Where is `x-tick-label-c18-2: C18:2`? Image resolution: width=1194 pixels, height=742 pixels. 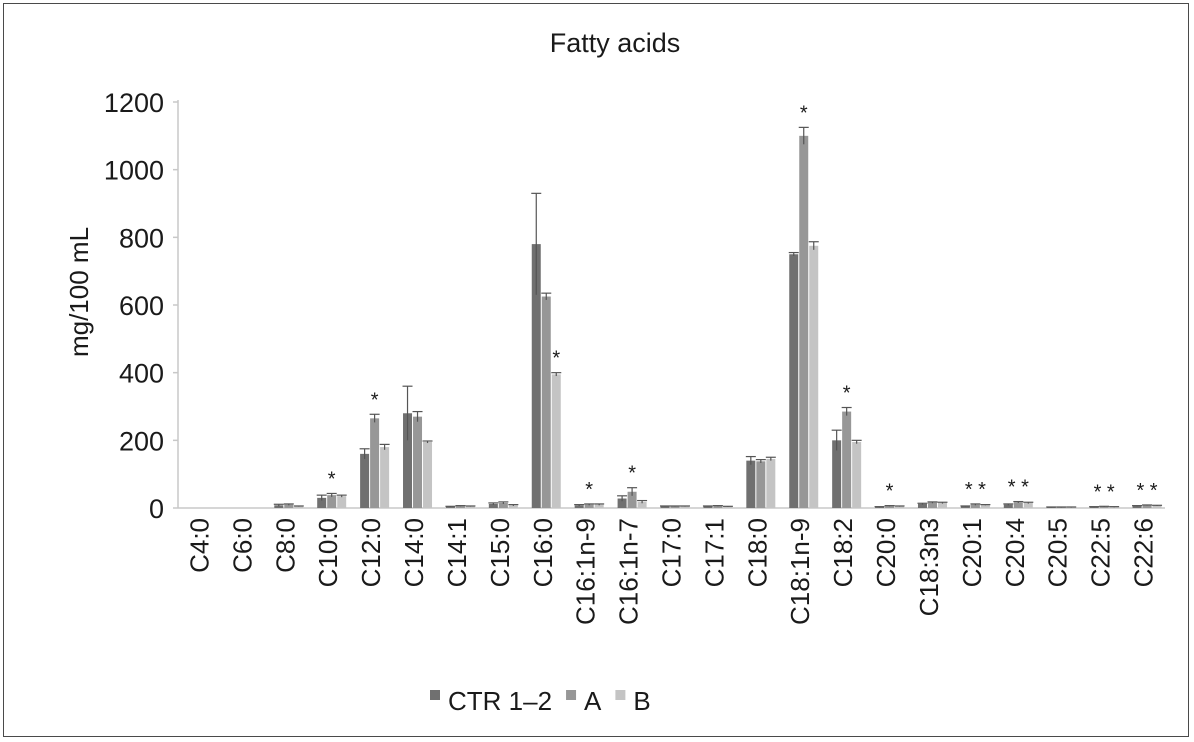 x-tick-label-c18-2: C18:2 is located at coordinates (843, 552).